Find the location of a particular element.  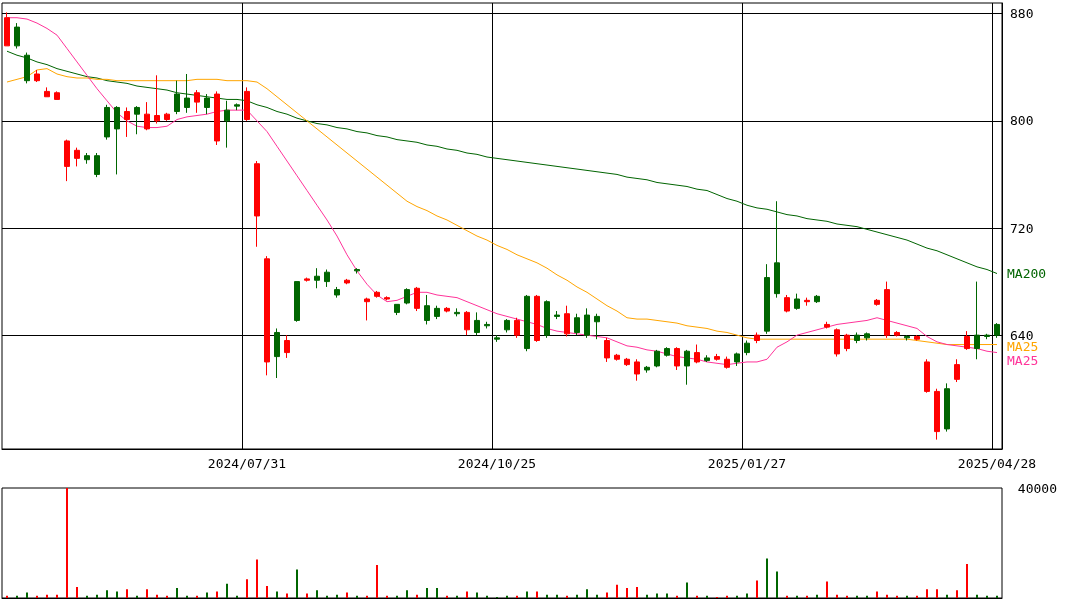

x-tick-label: 2025/01/27 is located at coordinates (747, 463).